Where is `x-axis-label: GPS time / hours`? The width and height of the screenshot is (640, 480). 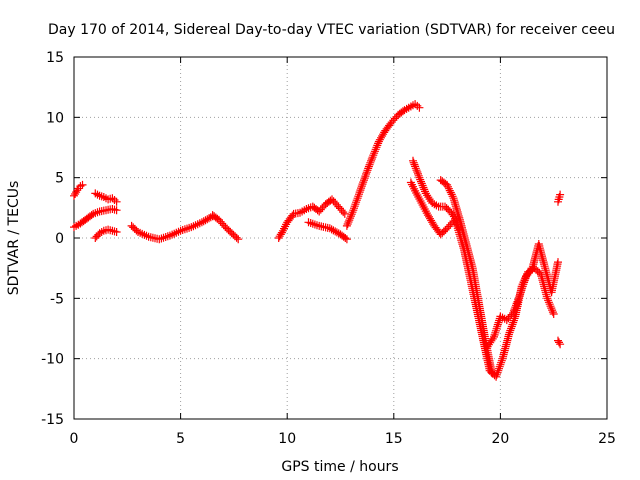 x-axis-label: GPS time / hours is located at coordinates (339, 467).